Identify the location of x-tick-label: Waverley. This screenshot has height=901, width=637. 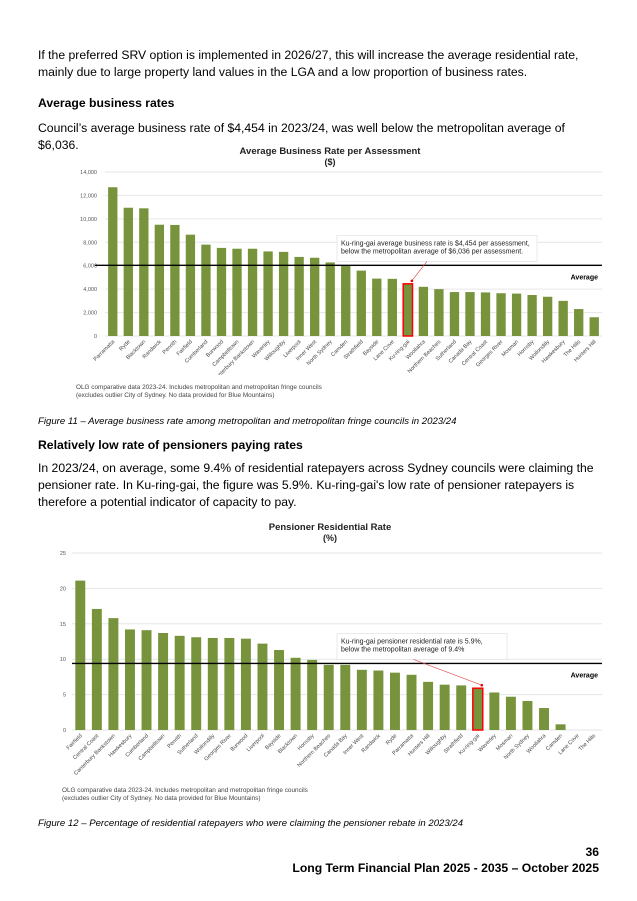
(487, 743).